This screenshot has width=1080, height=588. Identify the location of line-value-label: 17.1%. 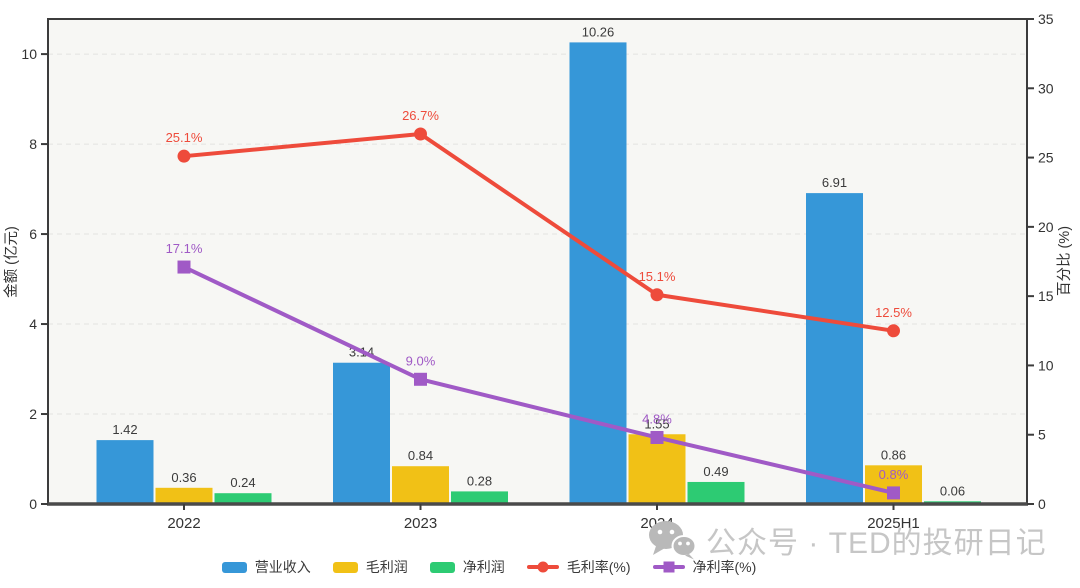
(184, 248).